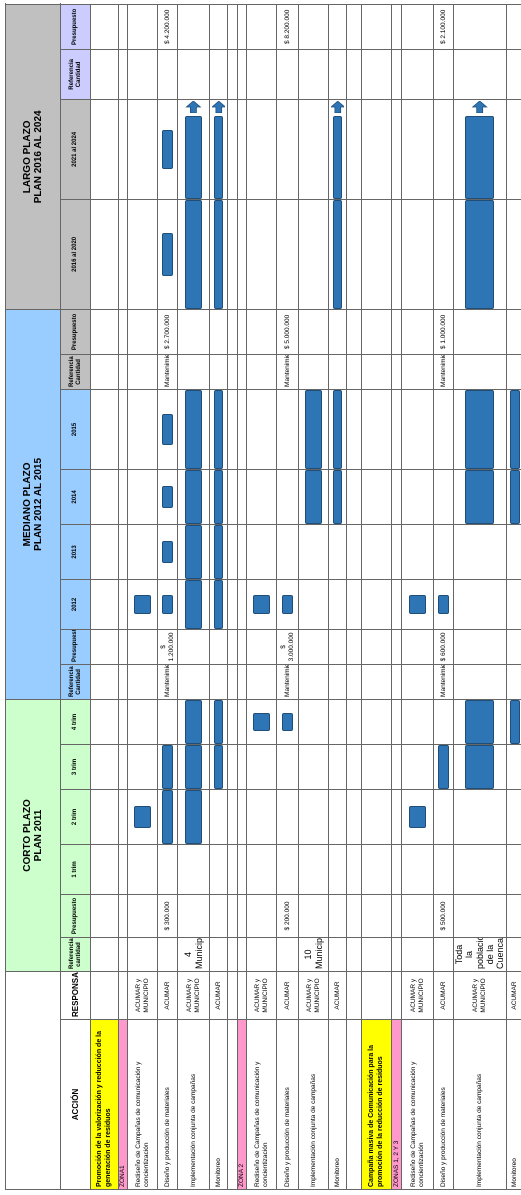 The image size is (521, 1195). I want to click on period-title: MEDIANO PLAZO, so click(27, 504).